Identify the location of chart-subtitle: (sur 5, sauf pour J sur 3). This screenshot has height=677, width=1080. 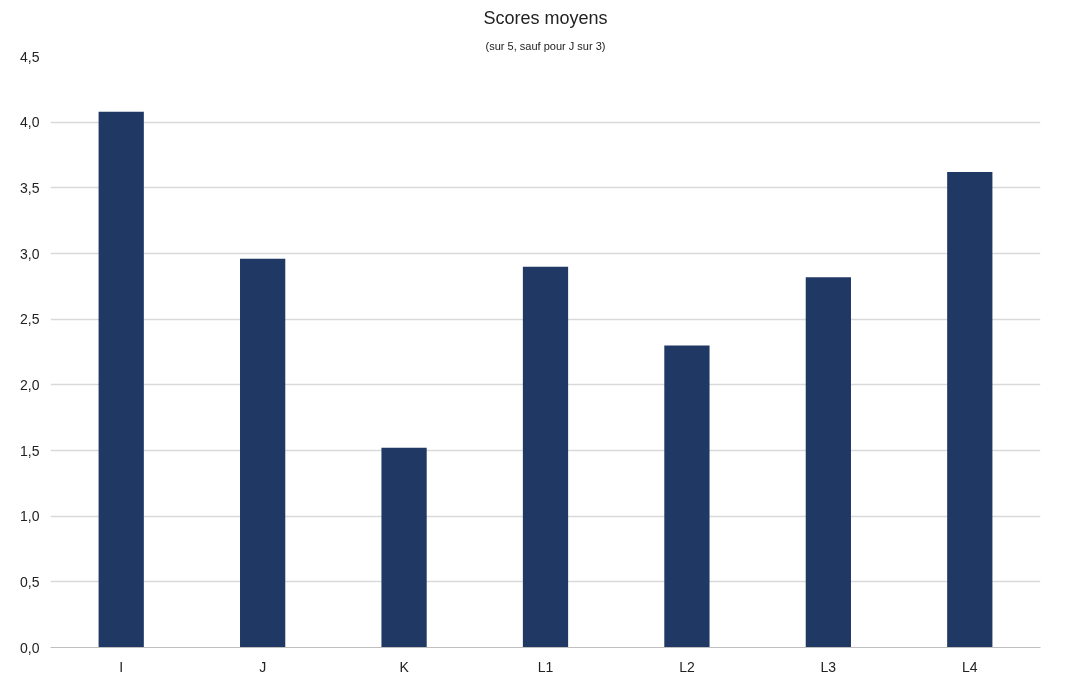
(545, 45).